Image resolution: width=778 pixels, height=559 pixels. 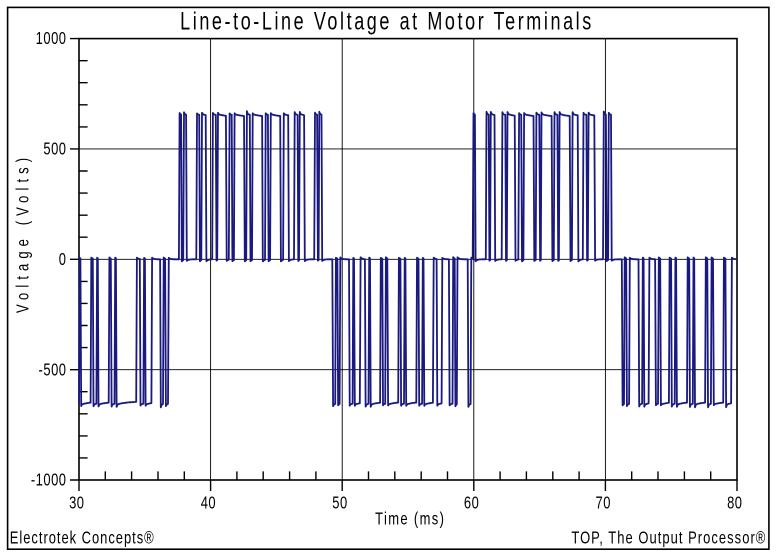 What do you see at coordinates (63, 260) in the screenshot?
I see `svg-text: 0` at bounding box center [63, 260].